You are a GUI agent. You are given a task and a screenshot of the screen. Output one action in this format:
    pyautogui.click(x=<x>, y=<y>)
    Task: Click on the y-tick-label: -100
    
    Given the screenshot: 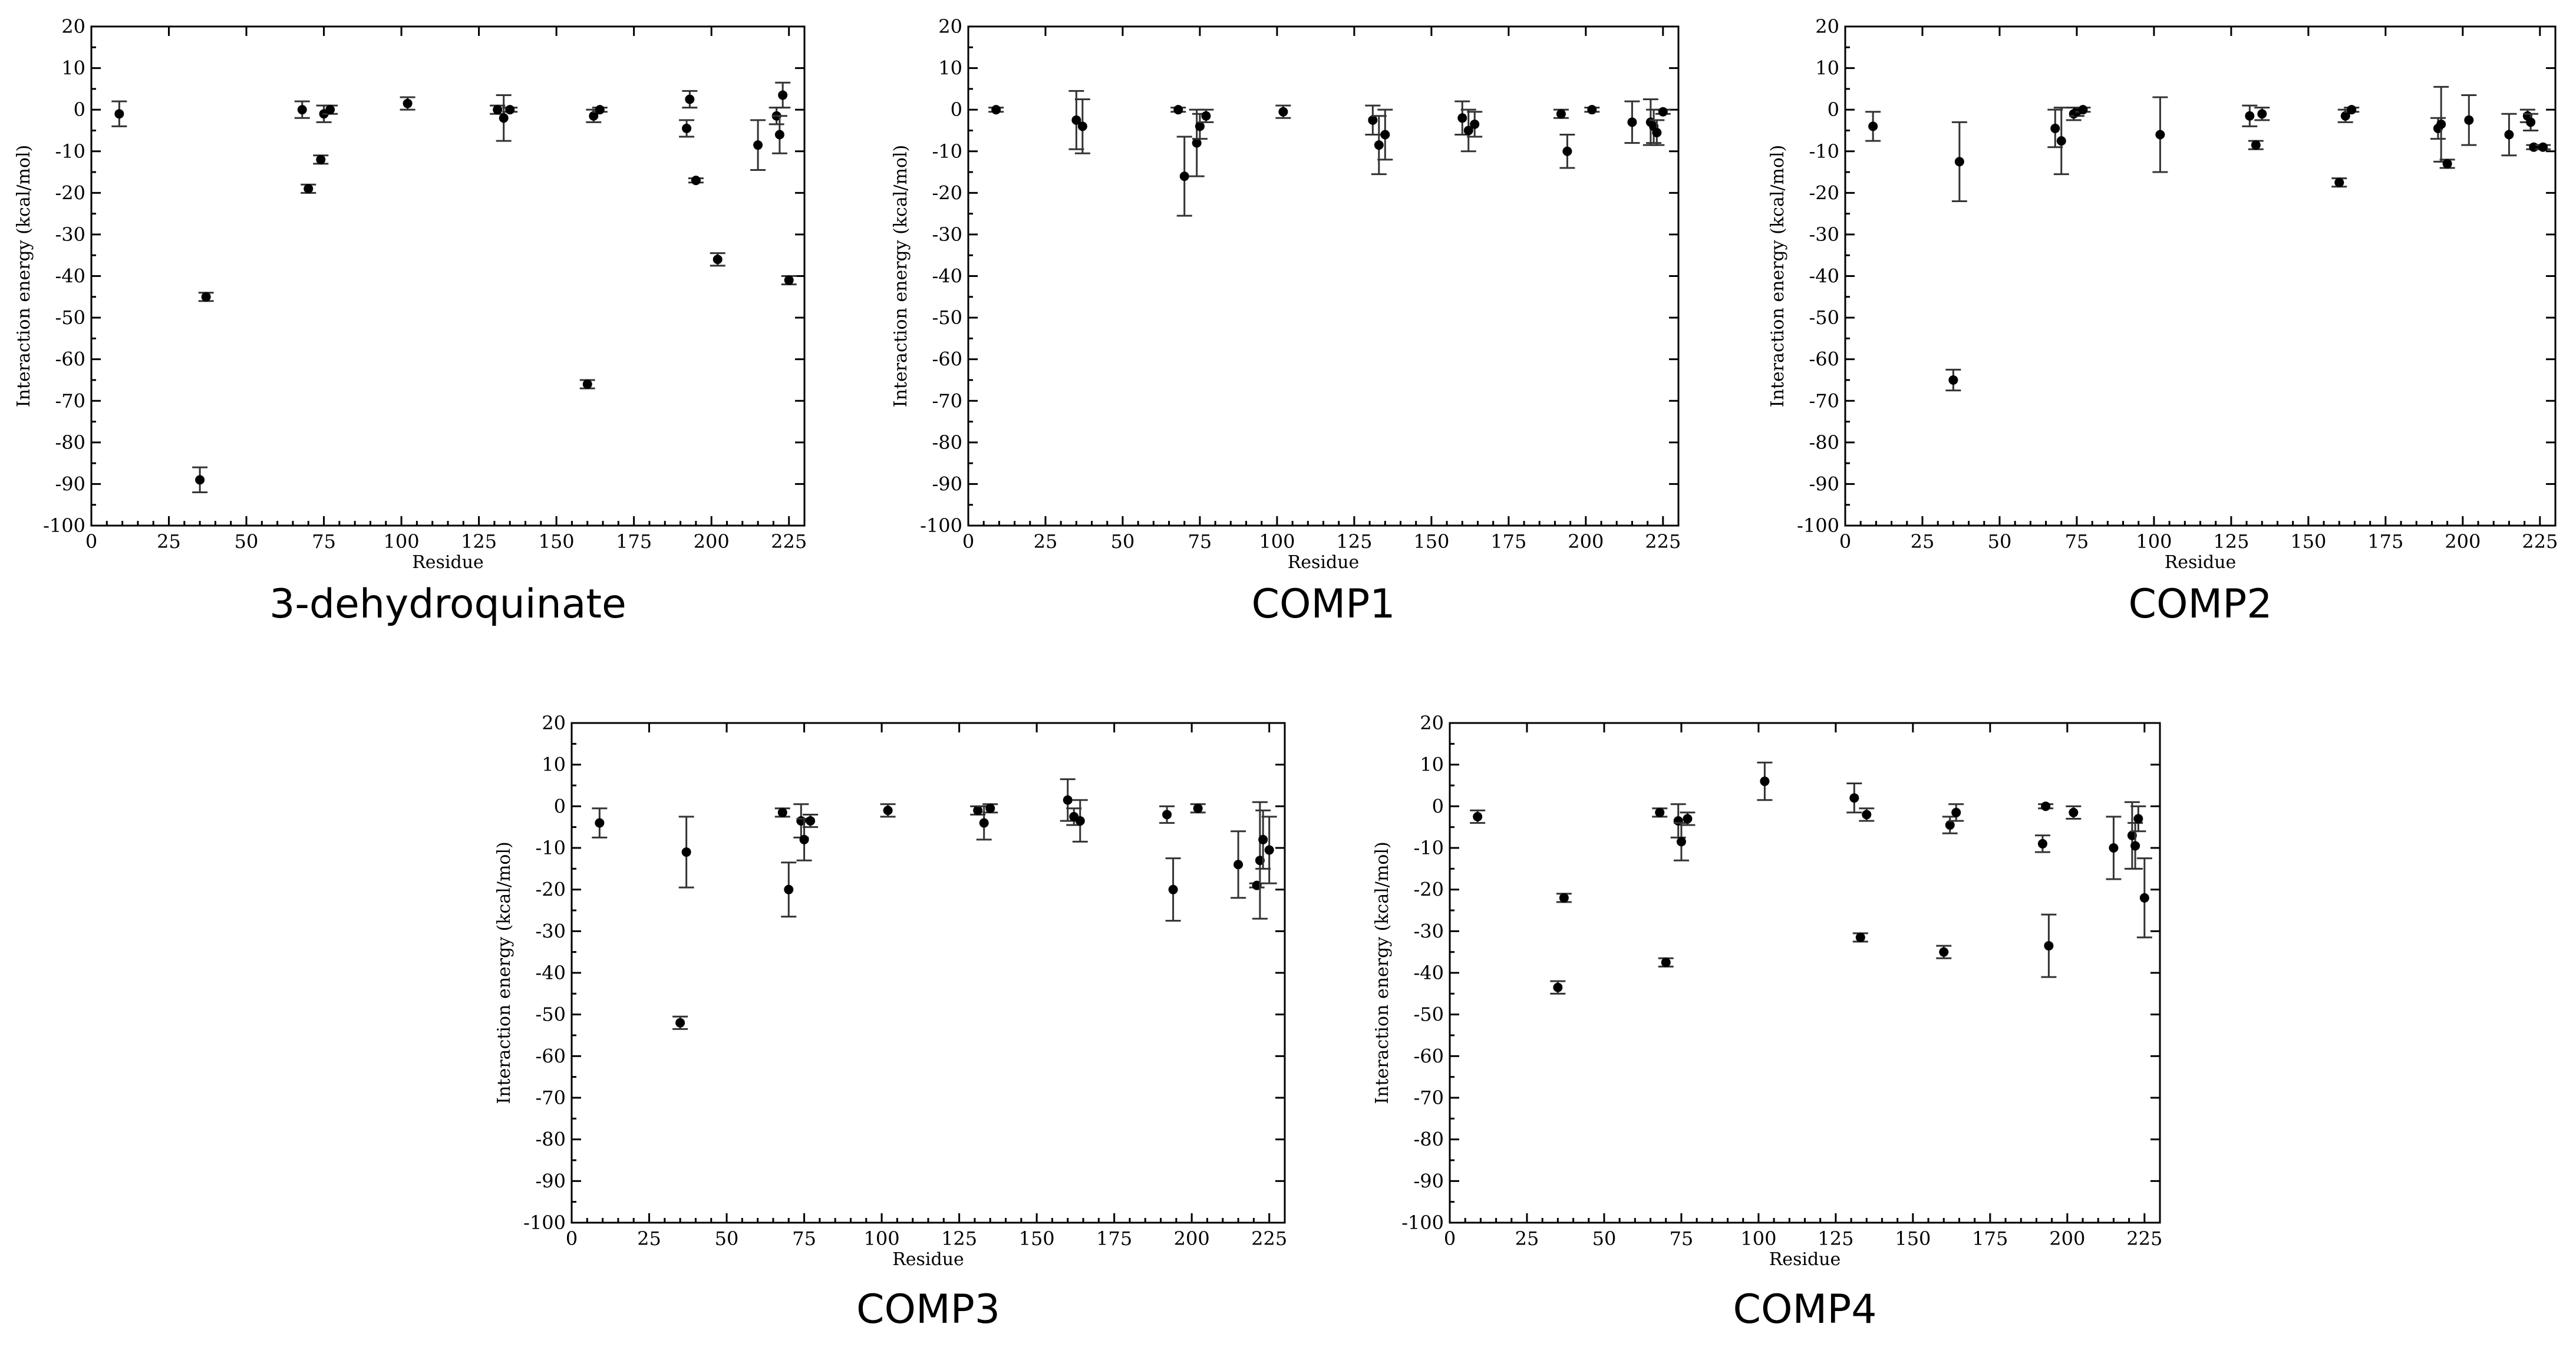 What is the action you would take?
    pyautogui.click(x=64, y=525)
    